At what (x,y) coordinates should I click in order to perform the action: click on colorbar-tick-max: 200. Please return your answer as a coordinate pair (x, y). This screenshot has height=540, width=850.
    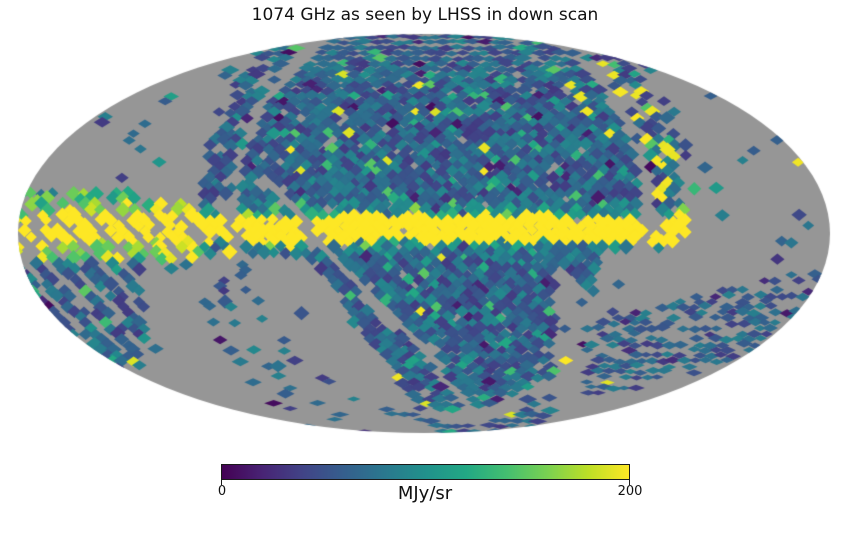
    Looking at the image, I should click on (630, 491).